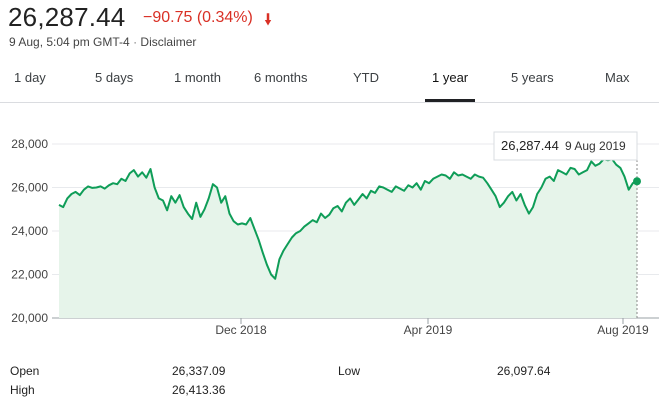 This screenshot has height=407, width=659. I want to click on stat-value-low: 26,097.64, so click(524, 371).